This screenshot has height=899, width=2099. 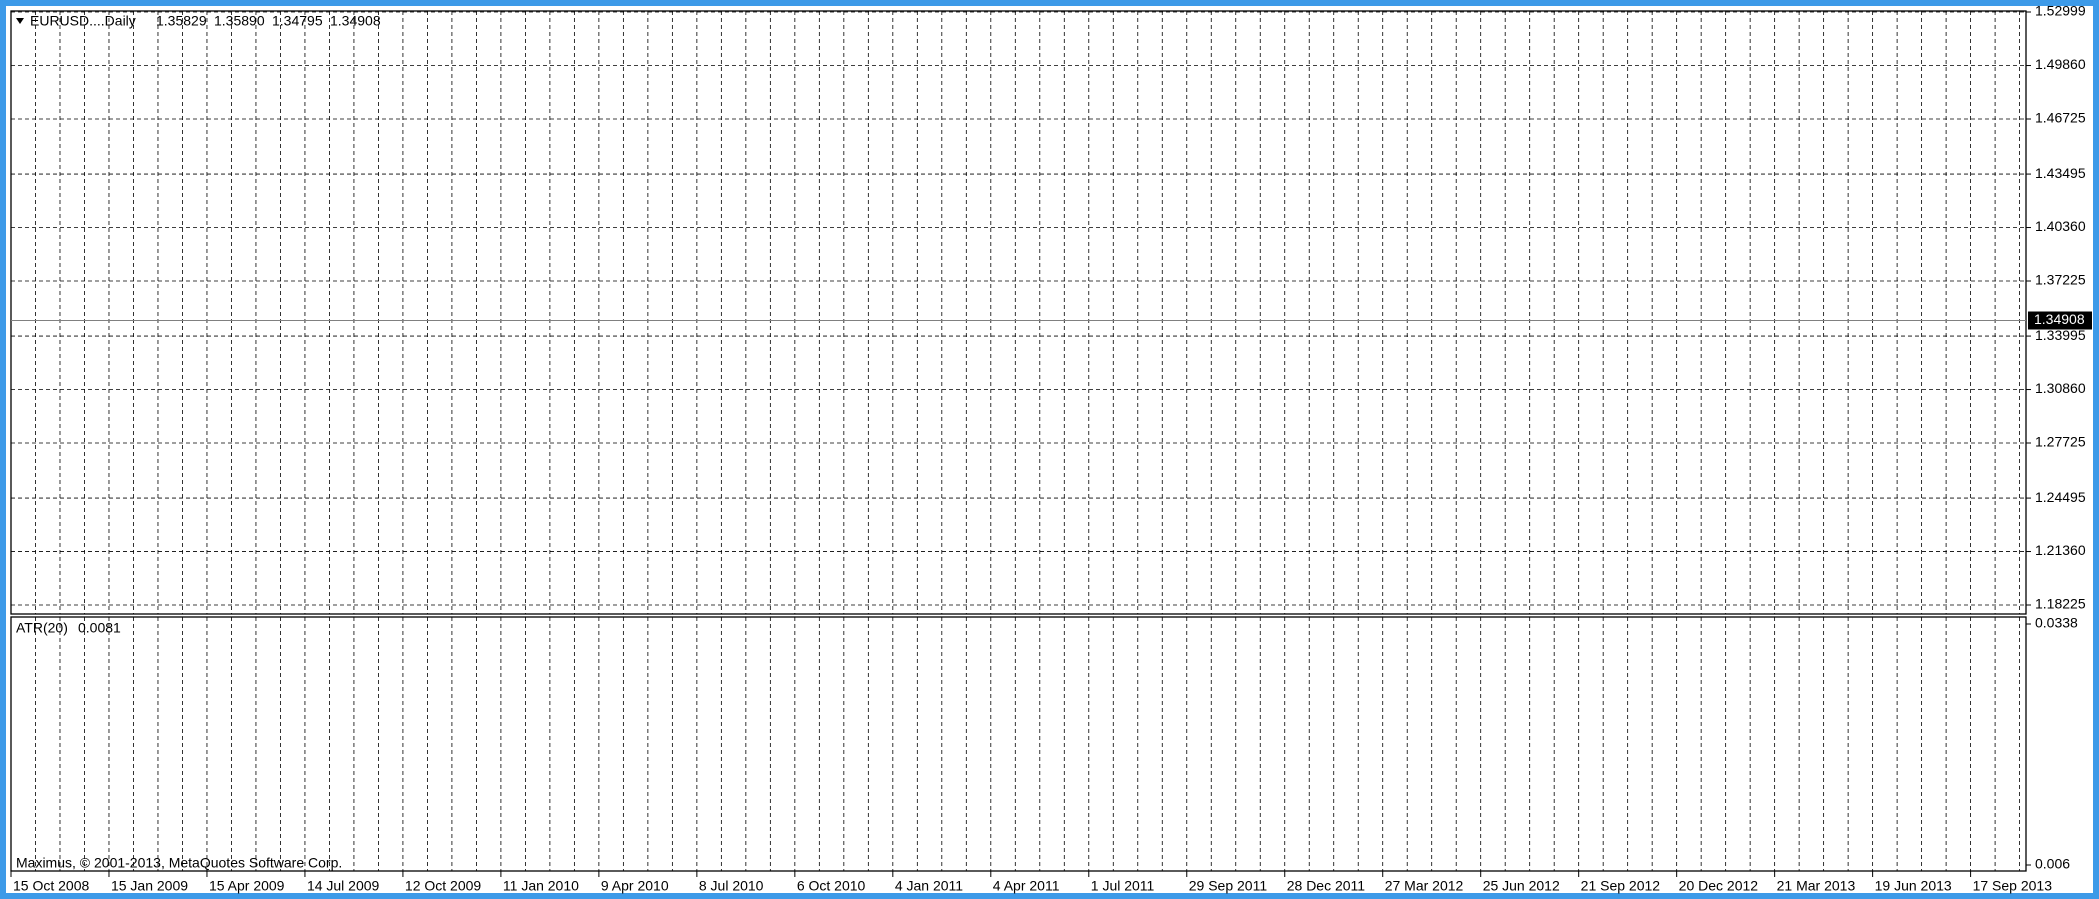 What do you see at coordinates (1816, 886) in the screenshot?
I see `x-tick-label: 21 Mar 2013` at bounding box center [1816, 886].